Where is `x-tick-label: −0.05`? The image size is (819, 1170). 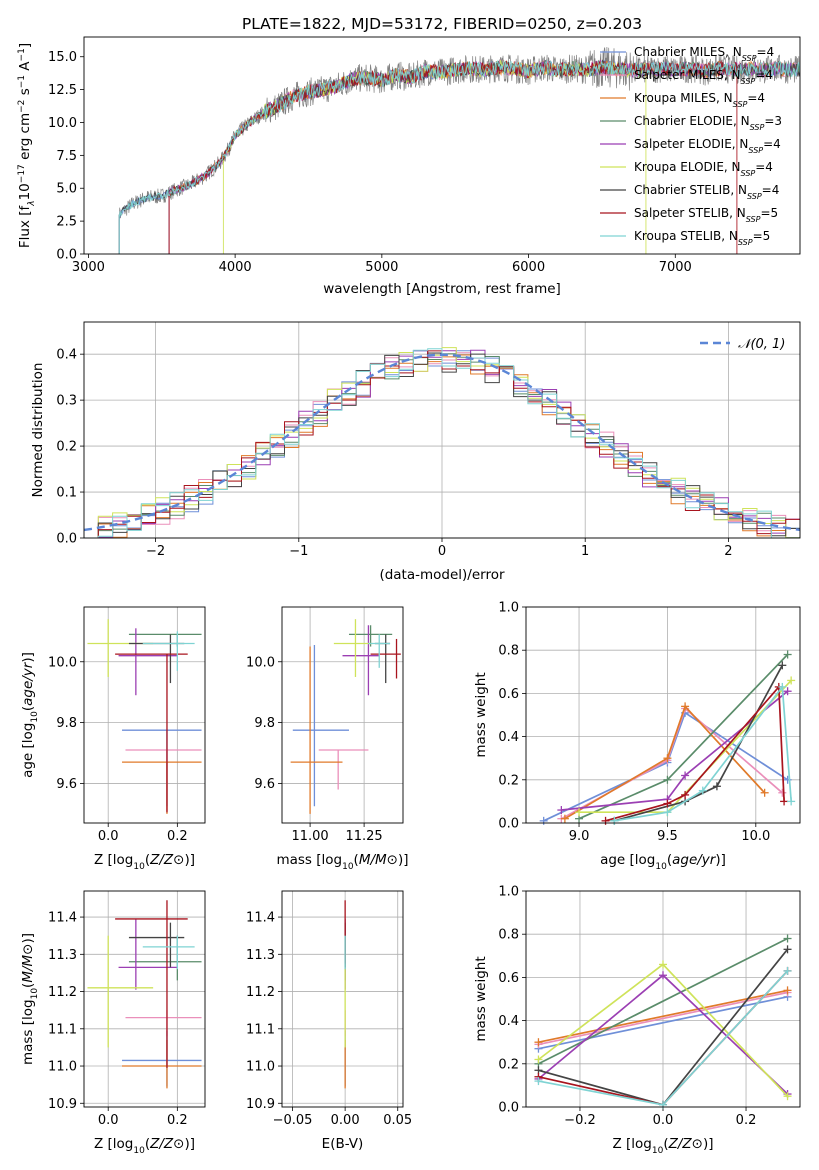
x-tick-label: −0.05 is located at coordinates (293, 1120).